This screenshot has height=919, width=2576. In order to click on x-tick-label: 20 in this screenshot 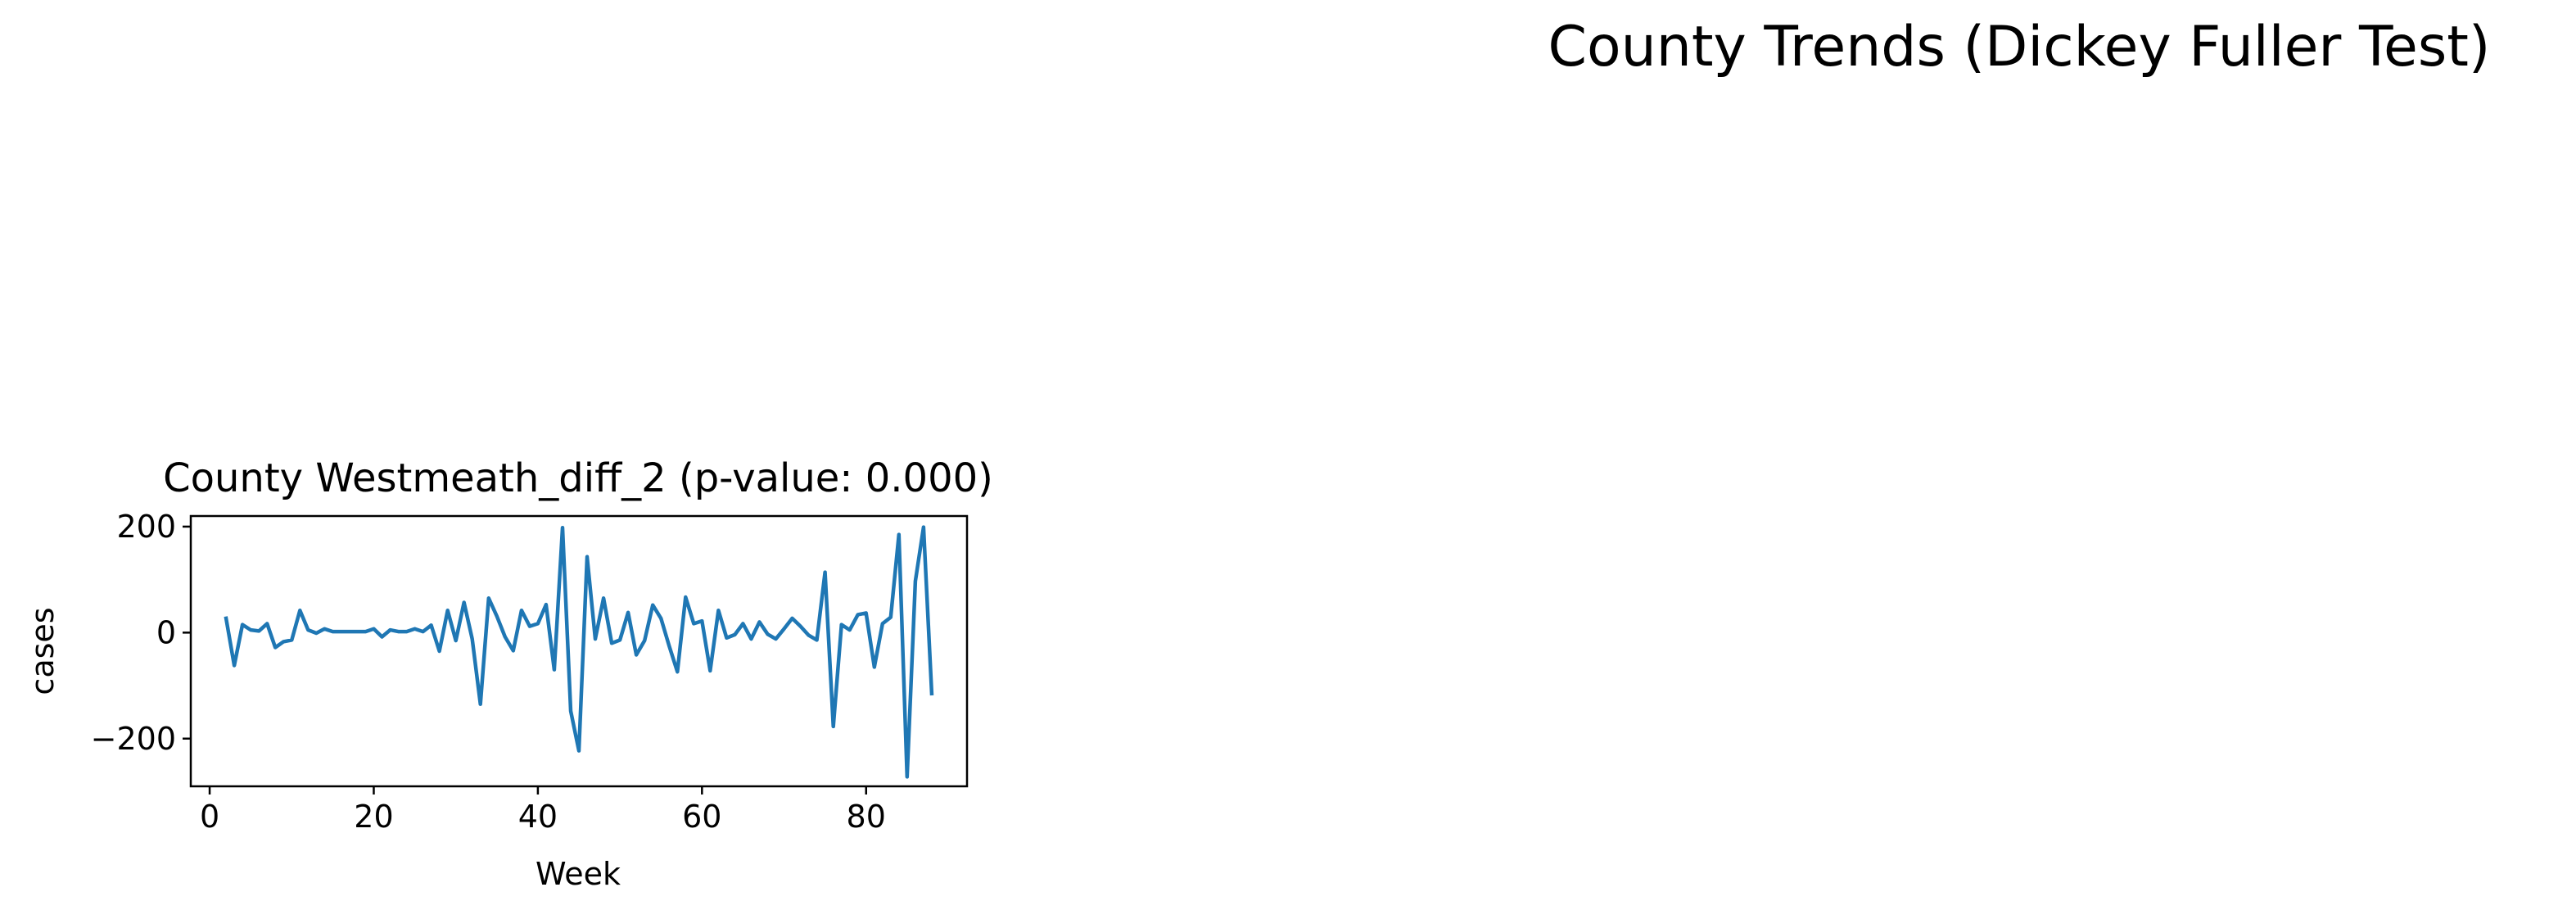, I will do `click(373, 817)`.